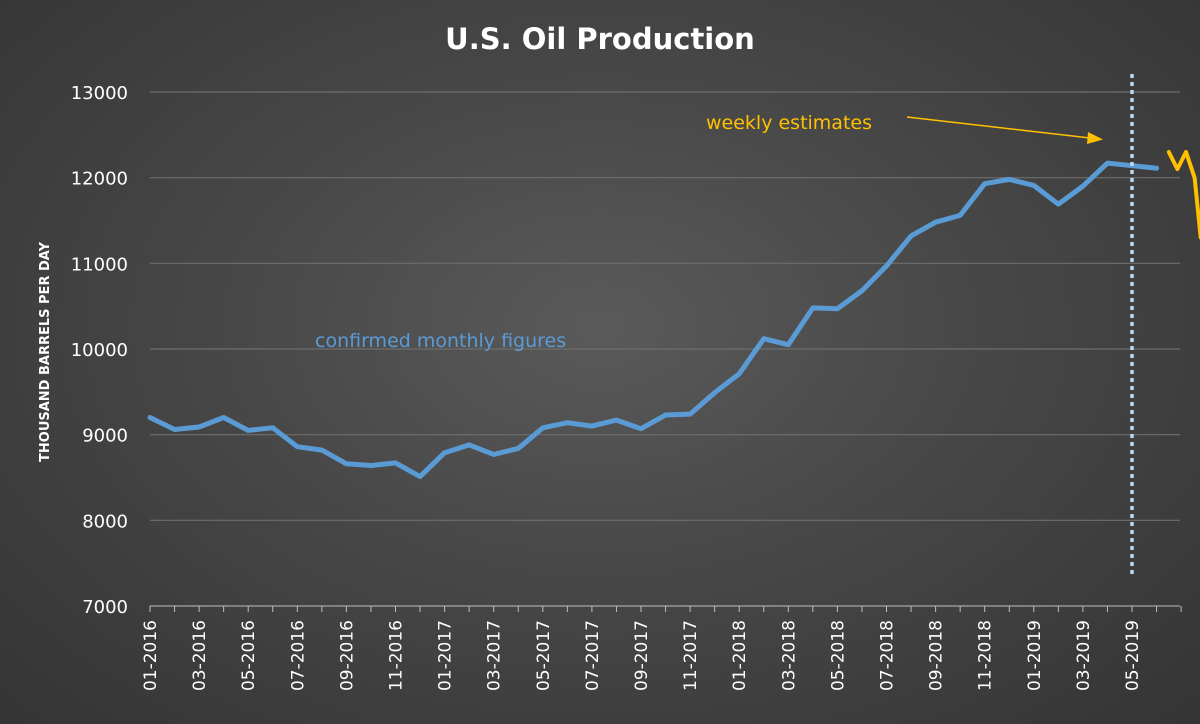 The height and width of the screenshot is (724, 1200). Describe the element at coordinates (446, 655) in the screenshot. I see `x-tick-label: 01-2017` at that location.